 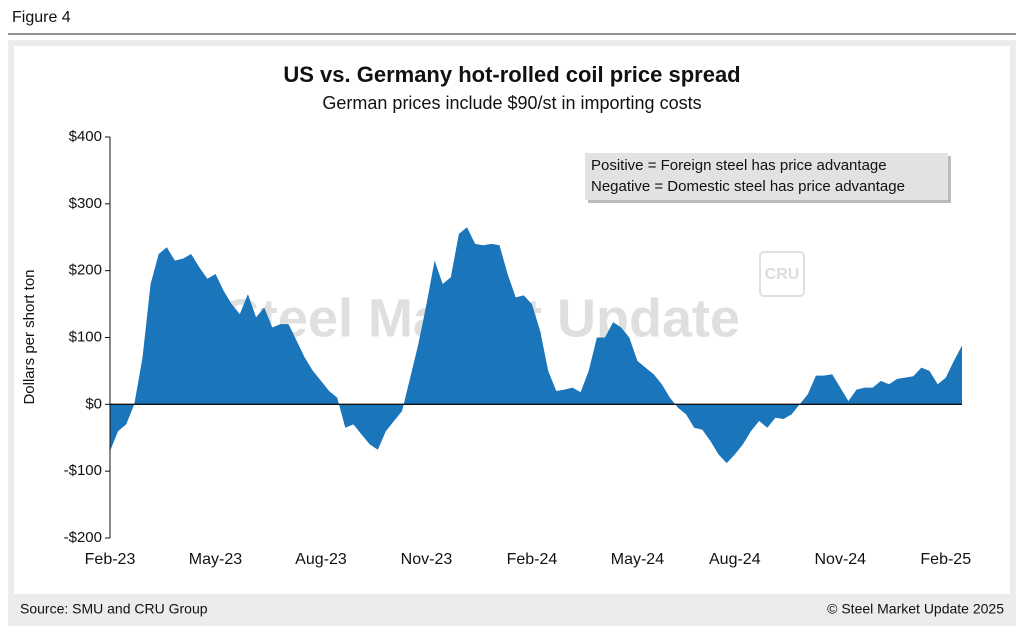 What do you see at coordinates (637, 559) in the screenshot?
I see `x-tick-label: May-24` at bounding box center [637, 559].